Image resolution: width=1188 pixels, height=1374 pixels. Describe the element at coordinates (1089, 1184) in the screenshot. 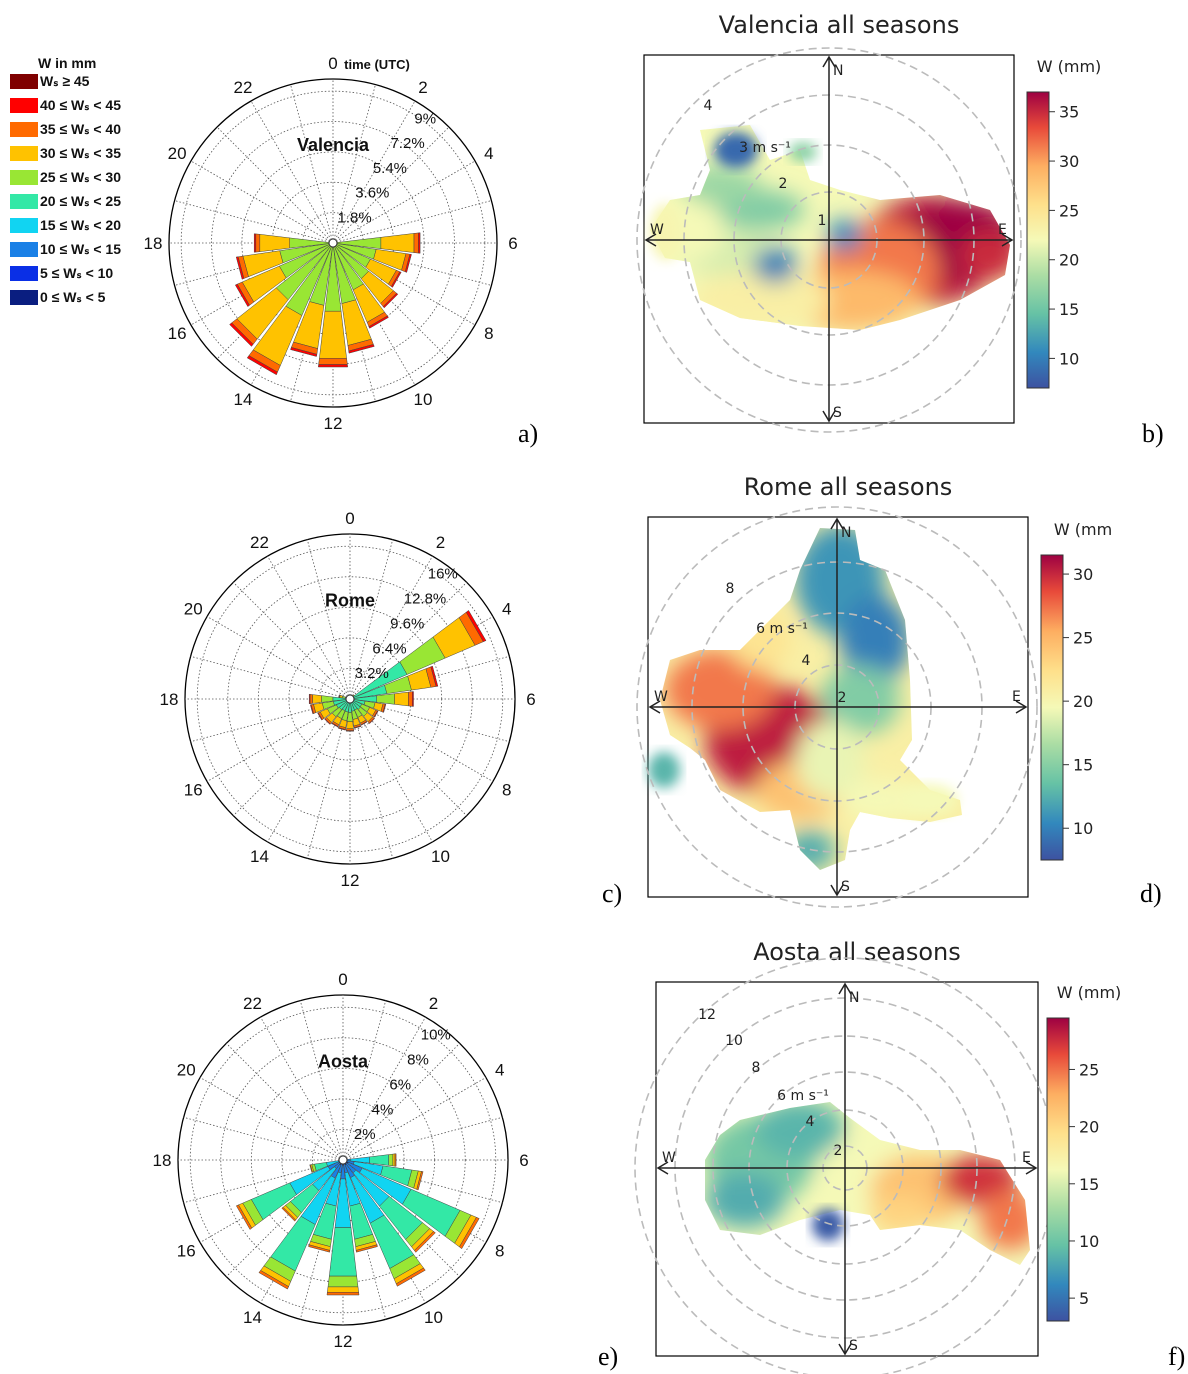

I see `colorbar-tick-label: 15` at that location.